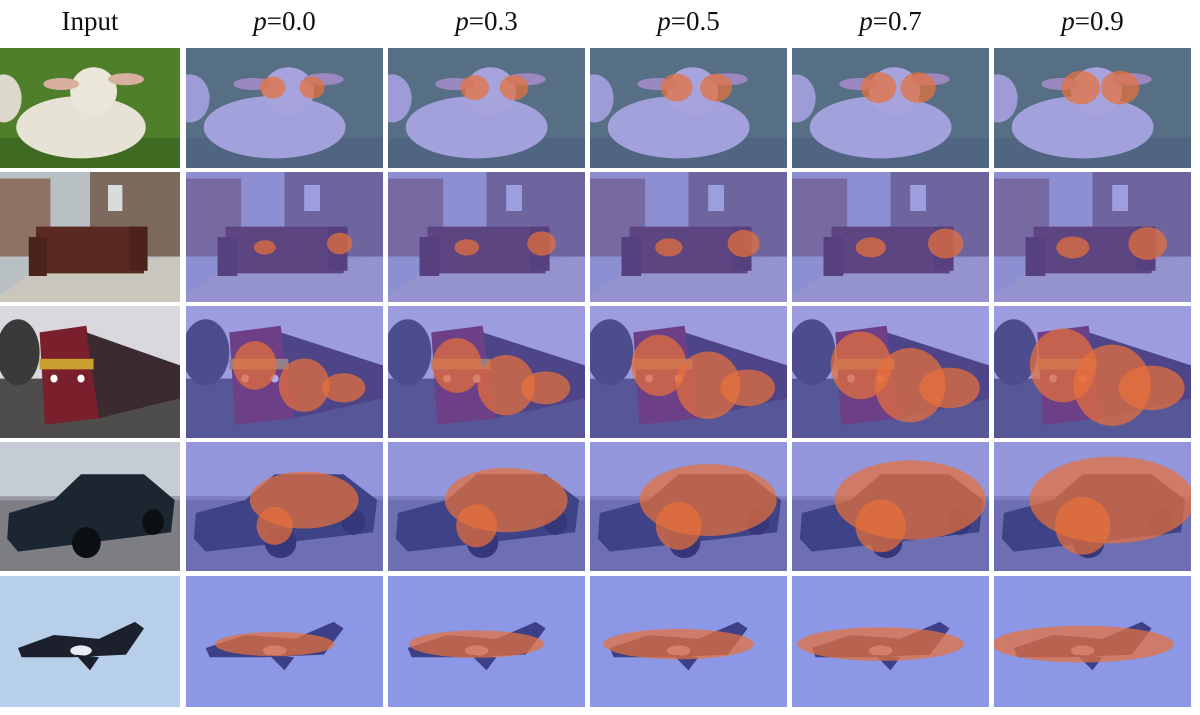  I want to click on column-header: p=0.3, so click(485, 21).